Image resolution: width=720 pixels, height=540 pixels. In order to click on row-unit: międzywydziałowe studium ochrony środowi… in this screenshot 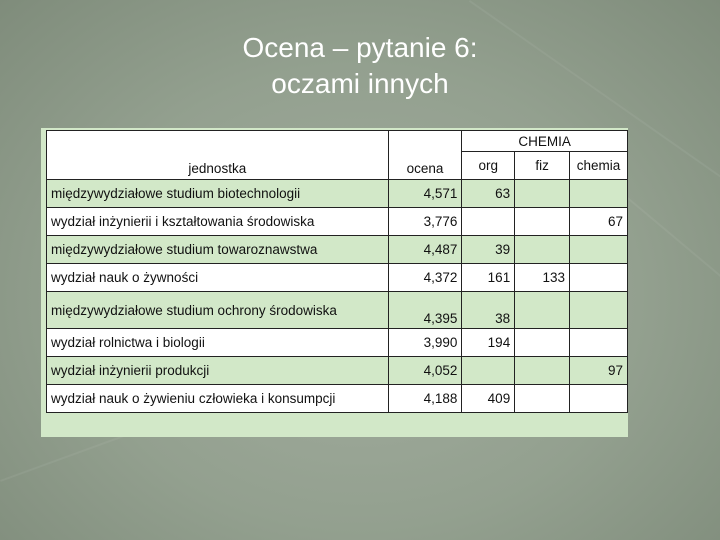, I will do `click(217, 310)`.